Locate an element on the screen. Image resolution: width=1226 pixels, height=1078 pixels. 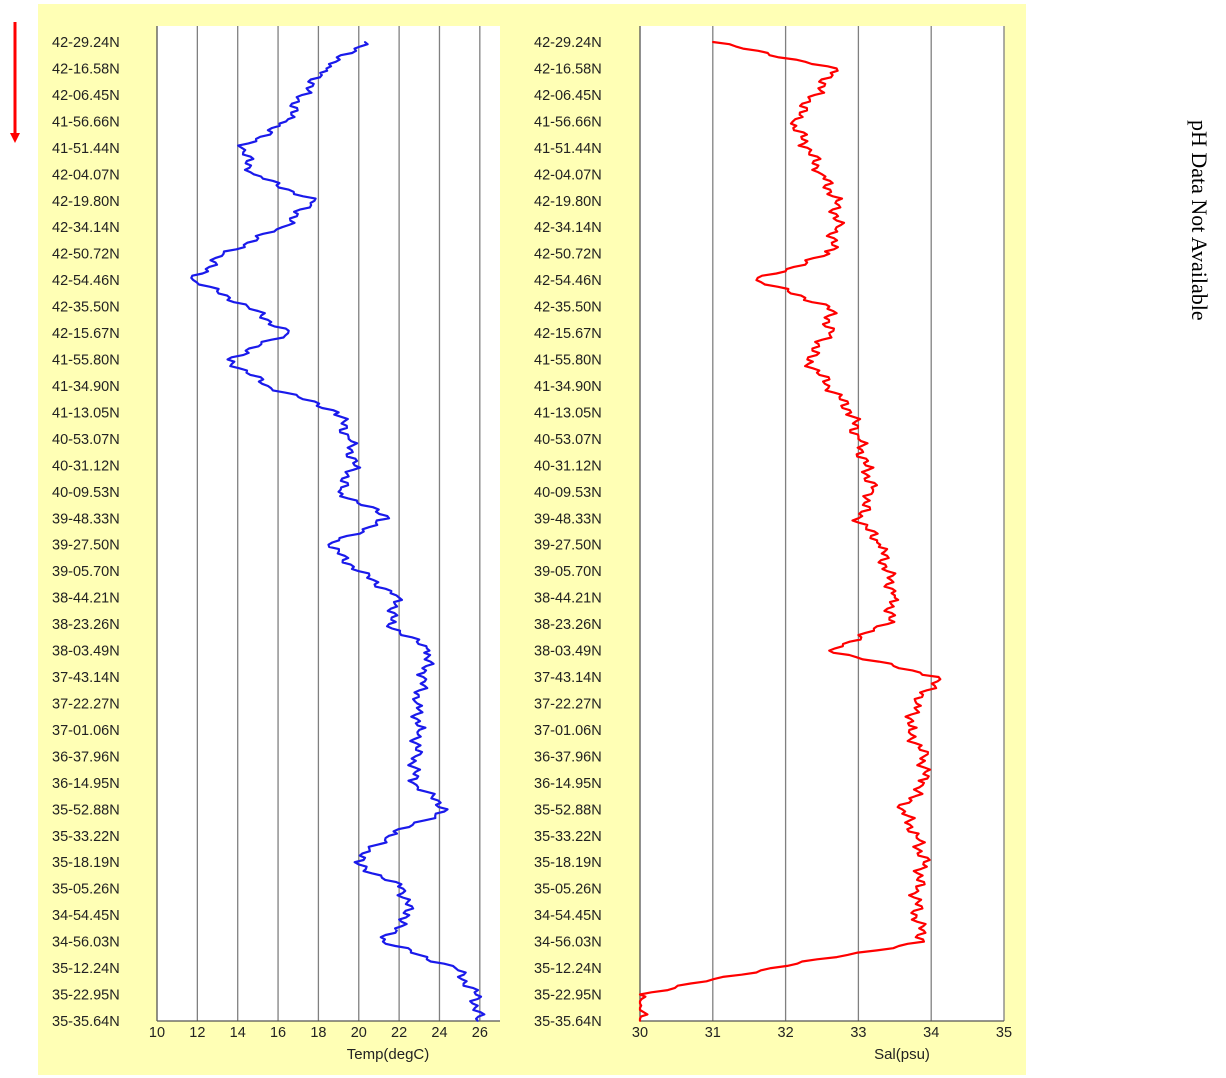
y-tick-label: 41-51.44N is located at coordinates (86, 149).